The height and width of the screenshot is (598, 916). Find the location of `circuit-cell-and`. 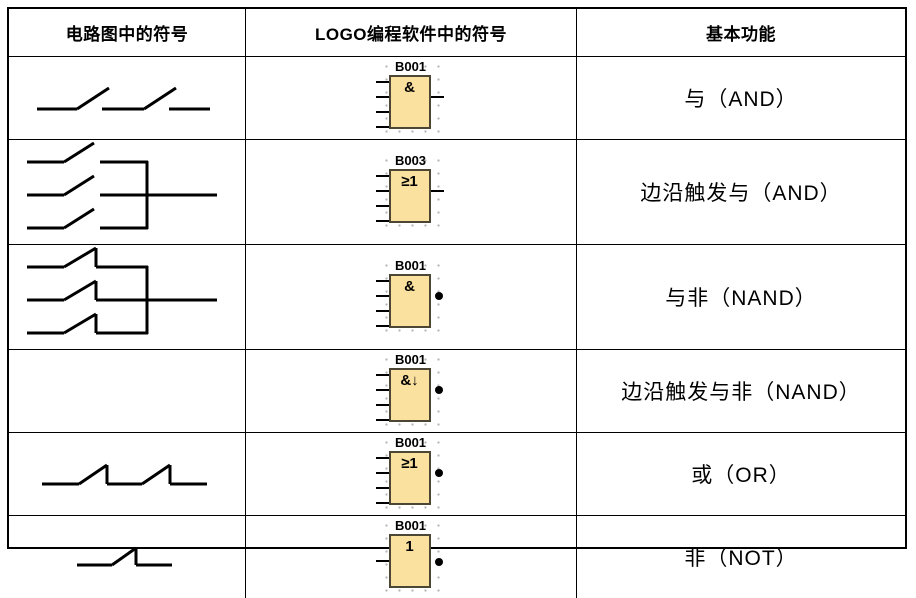

circuit-cell-and is located at coordinates (127, 98).